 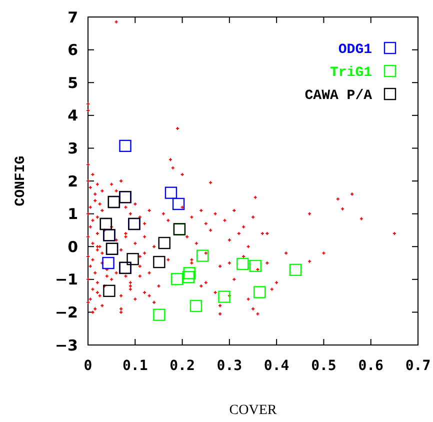 I want to click on y-tick-label: 1, so click(x=73, y=214).